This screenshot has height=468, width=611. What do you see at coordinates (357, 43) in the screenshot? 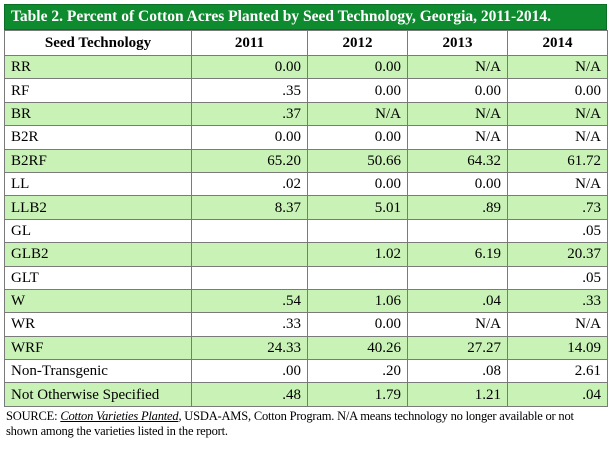
I see `column-header-2012: 2012` at bounding box center [357, 43].